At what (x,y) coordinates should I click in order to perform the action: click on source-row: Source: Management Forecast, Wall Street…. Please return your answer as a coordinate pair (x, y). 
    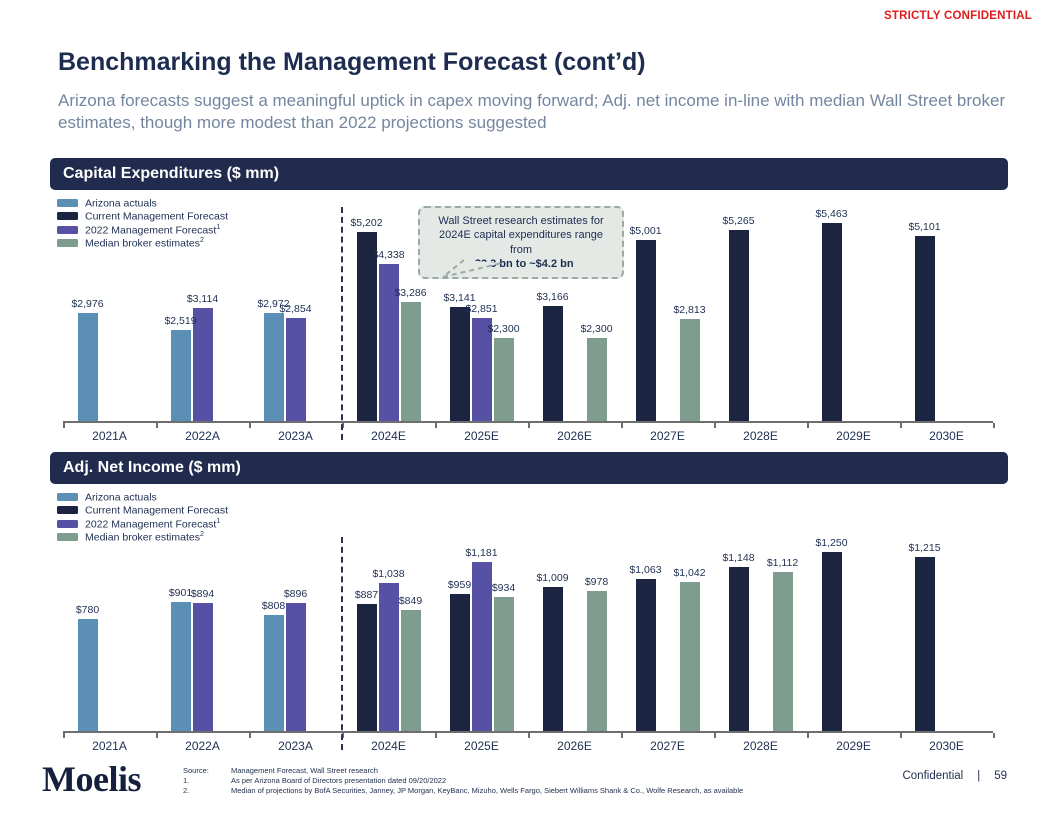
    Looking at the image, I should click on (280, 770).